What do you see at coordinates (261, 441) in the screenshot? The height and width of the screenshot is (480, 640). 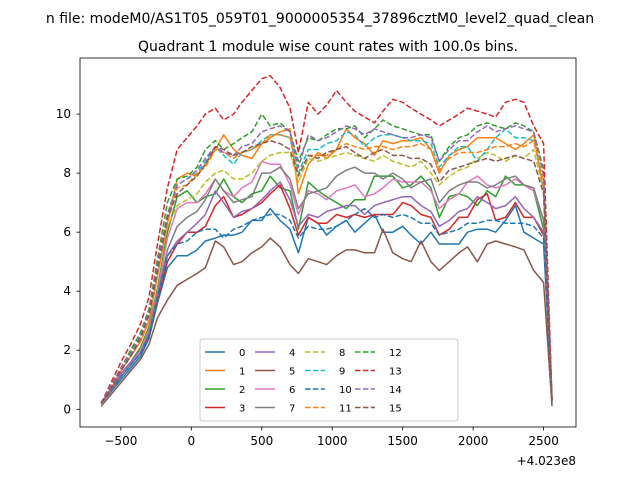 I see `x-tick-label: 500` at bounding box center [261, 441].